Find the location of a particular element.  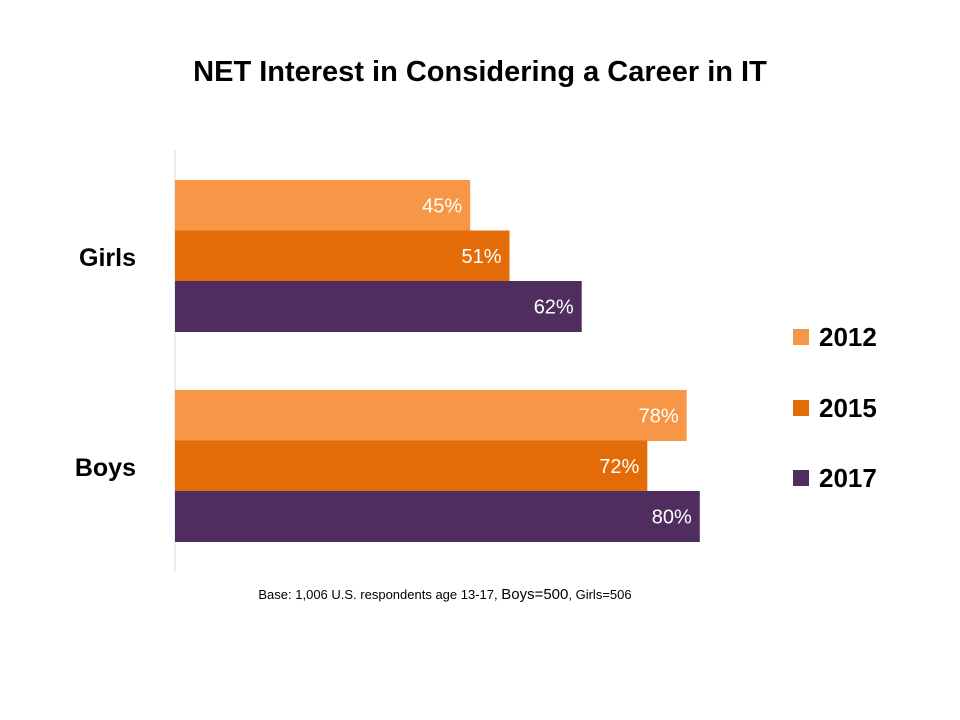

bar-girls-2015 is located at coordinates (342, 256).